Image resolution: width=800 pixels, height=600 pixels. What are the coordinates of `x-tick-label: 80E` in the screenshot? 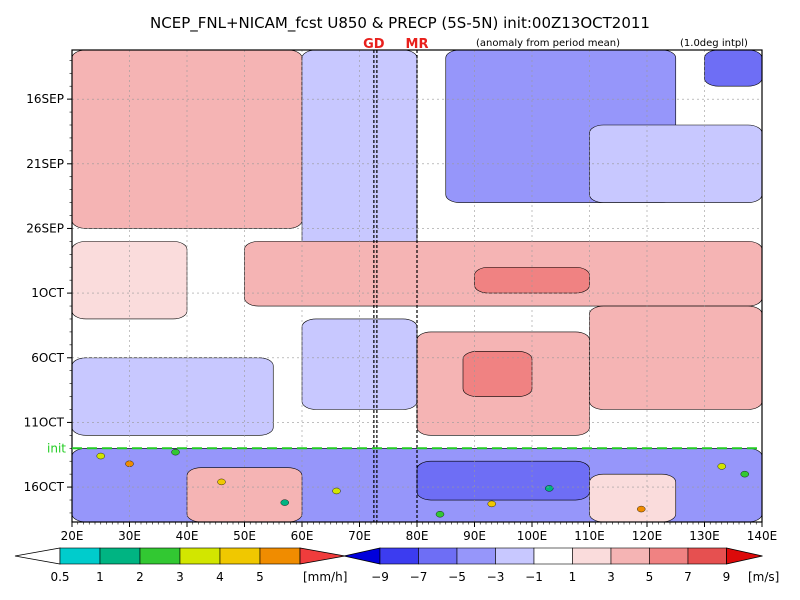 It's located at (417, 536).